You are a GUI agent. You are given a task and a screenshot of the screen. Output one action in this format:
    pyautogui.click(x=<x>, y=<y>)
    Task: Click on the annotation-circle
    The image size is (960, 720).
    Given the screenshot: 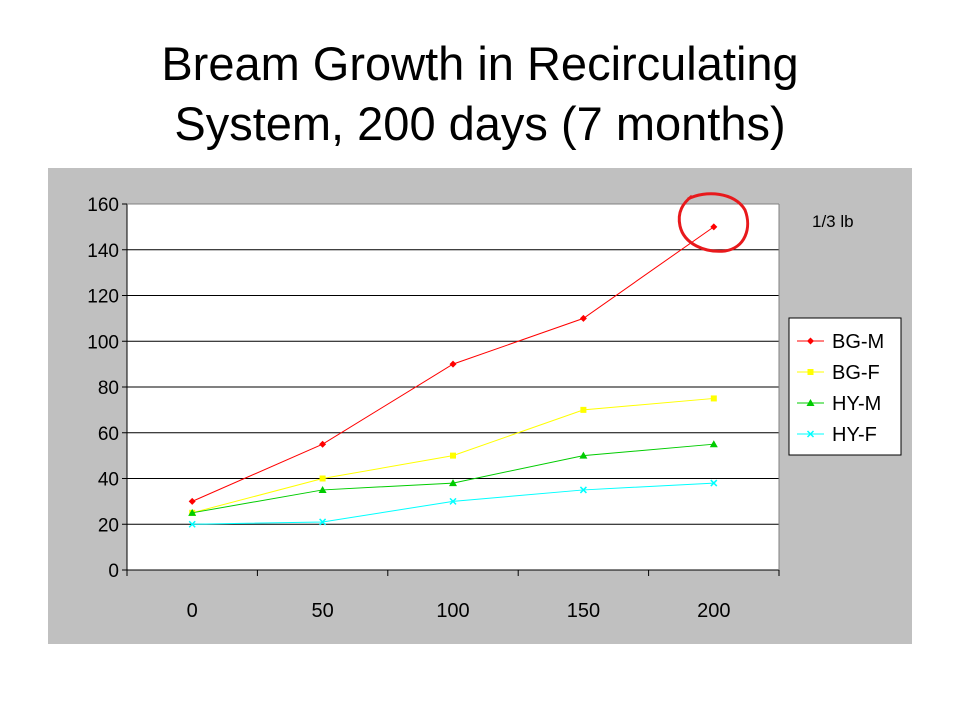 What is the action you would take?
    pyautogui.click(x=713, y=222)
    